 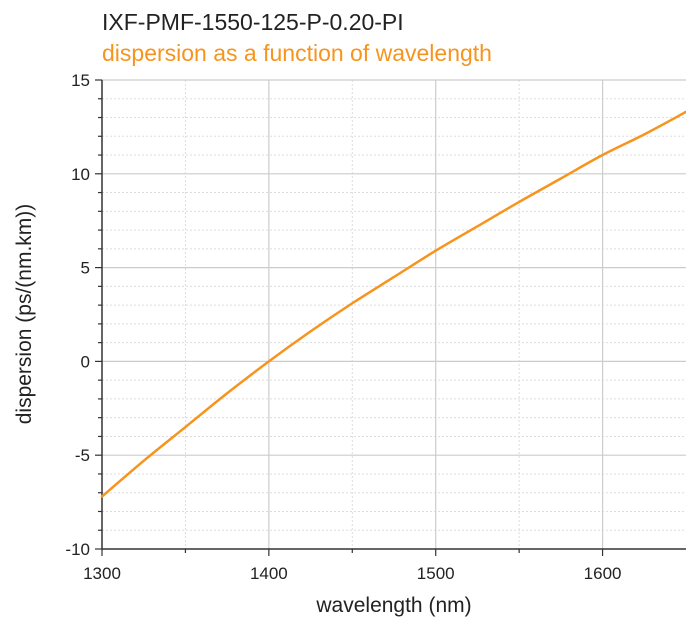 I want to click on x-axis-label: wavelength (nm), so click(x=393, y=605).